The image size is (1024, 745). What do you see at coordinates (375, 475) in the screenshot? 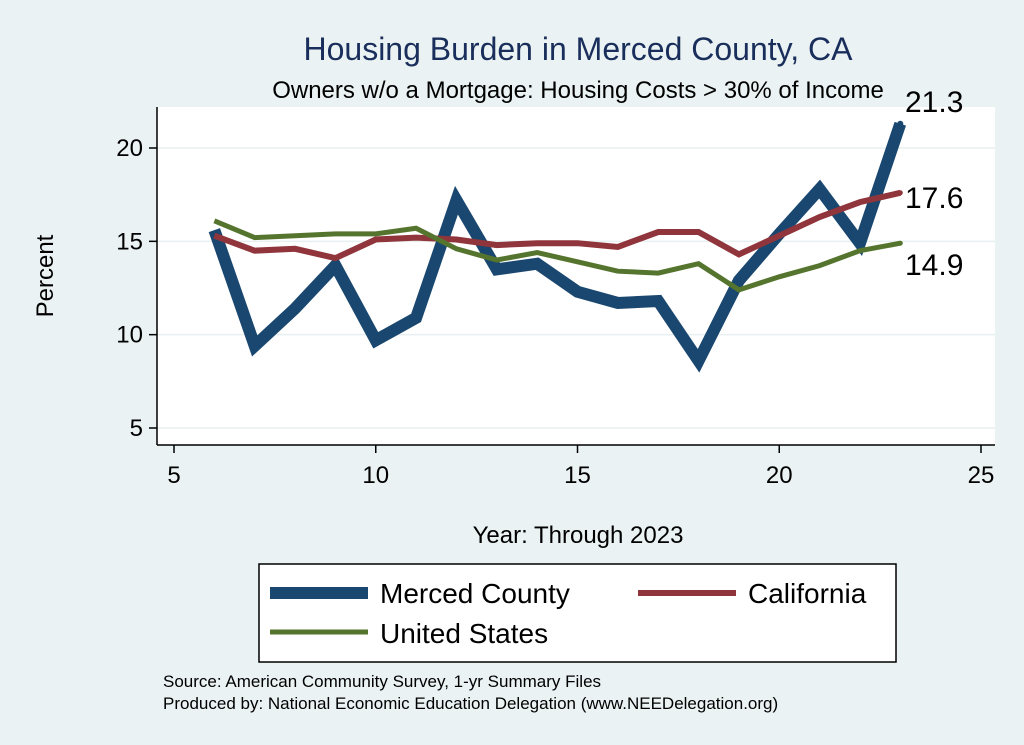
I see `x-tick-label: 10` at bounding box center [375, 475].